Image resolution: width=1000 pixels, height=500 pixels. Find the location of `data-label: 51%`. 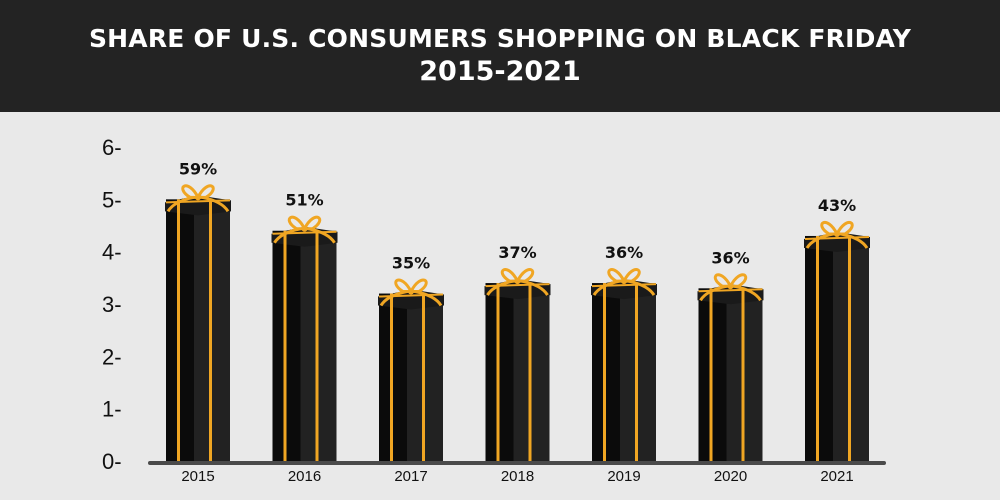

data-label: 51% is located at coordinates (304, 200).